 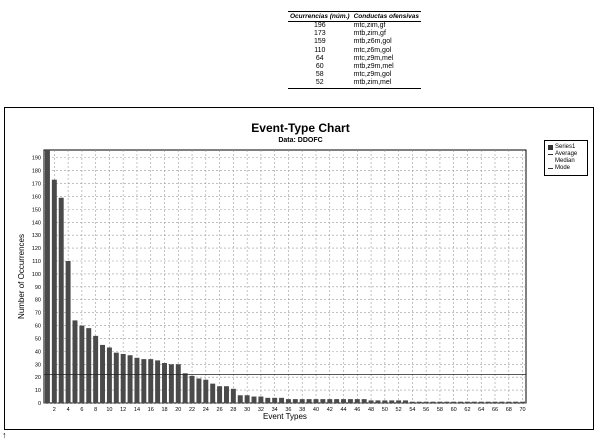 What do you see at coordinates (319, 42) in the screenshot?
I see `cell-occurrences: 159` at bounding box center [319, 42].